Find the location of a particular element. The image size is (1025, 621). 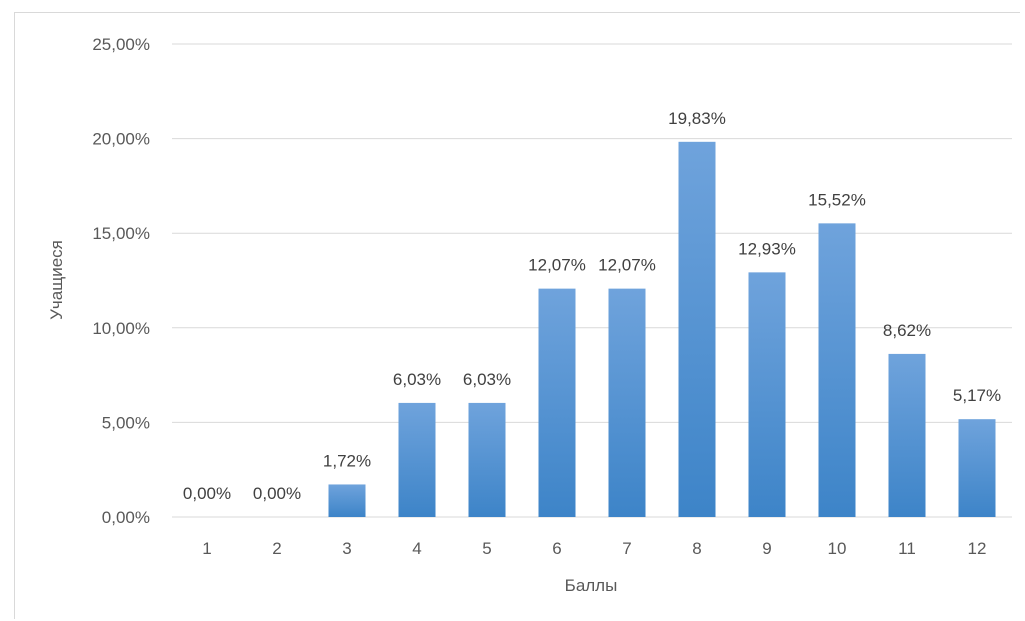

x-axis-ticks: 1 2 3 4 5 6 7 8 9 10 11 12 is located at coordinates (594, 548).